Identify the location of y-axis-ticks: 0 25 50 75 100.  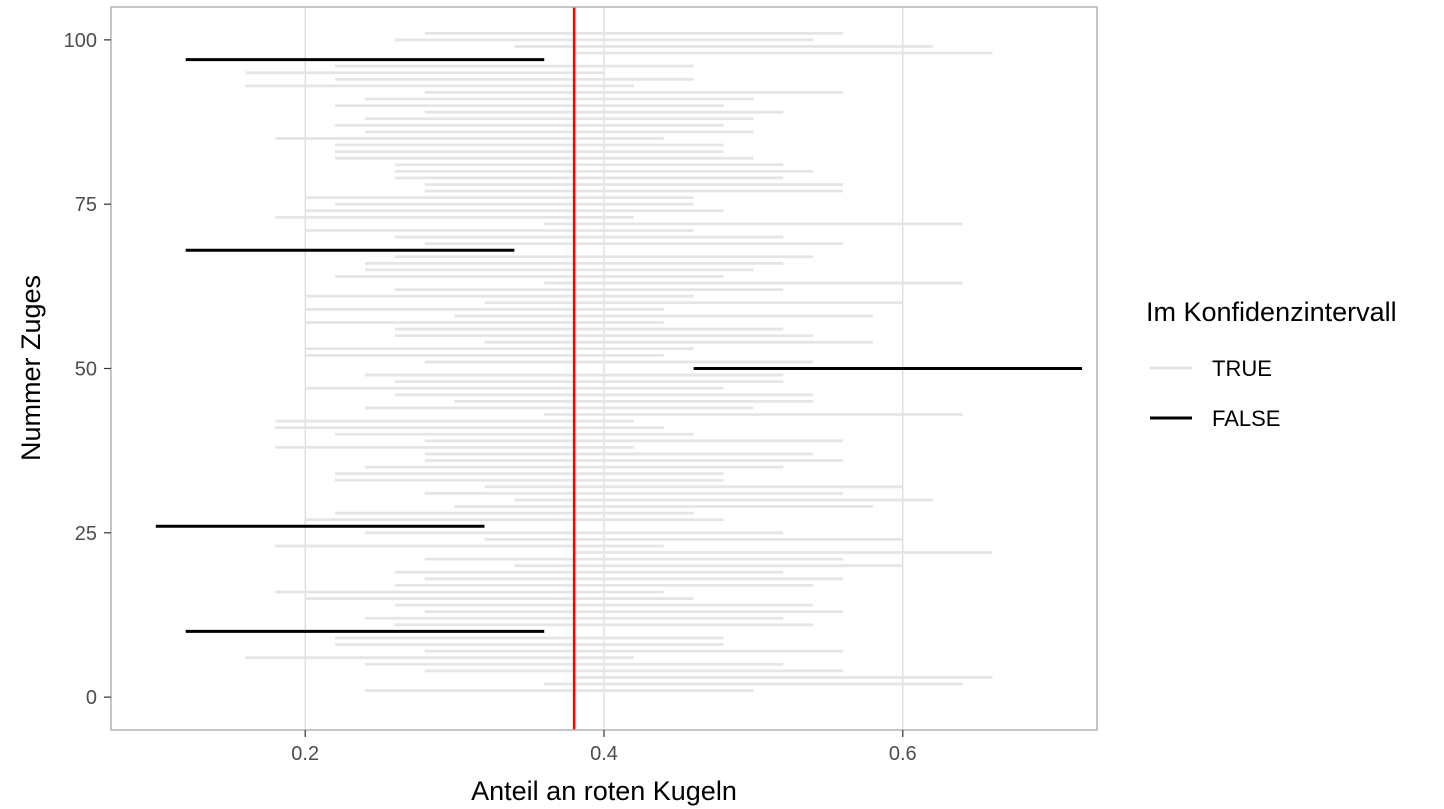
(87, 369).